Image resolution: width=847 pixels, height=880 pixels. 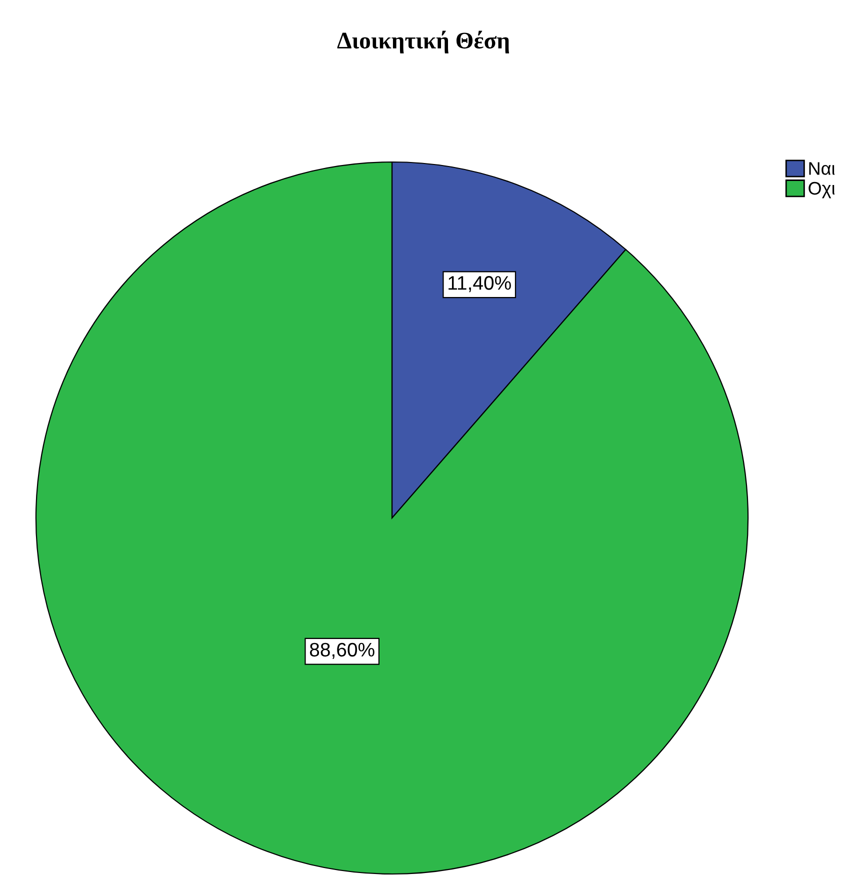 I want to click on data-label: 11,40%, so click(x=479, y=284).